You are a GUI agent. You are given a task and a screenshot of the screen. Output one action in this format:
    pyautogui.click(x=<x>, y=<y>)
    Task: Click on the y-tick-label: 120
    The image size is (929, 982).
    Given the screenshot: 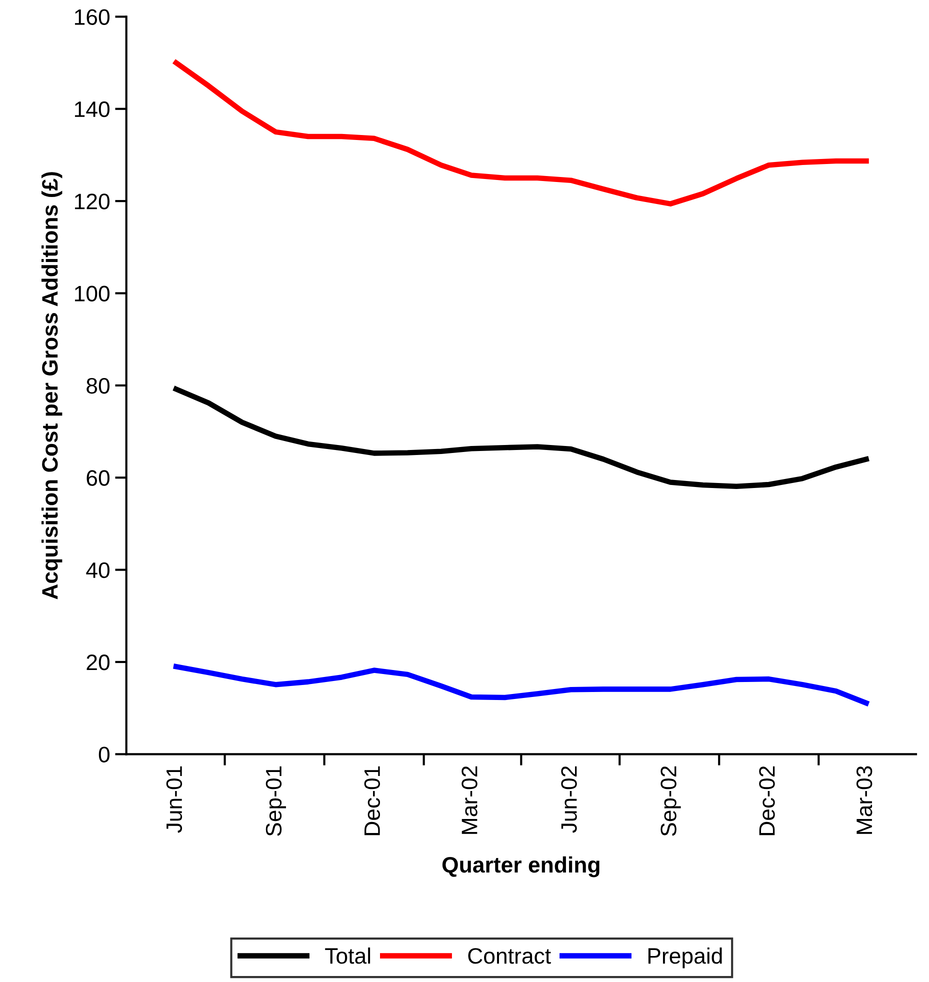 What is the action you would take?
    pyautogui.click(x=92, y=202)
    